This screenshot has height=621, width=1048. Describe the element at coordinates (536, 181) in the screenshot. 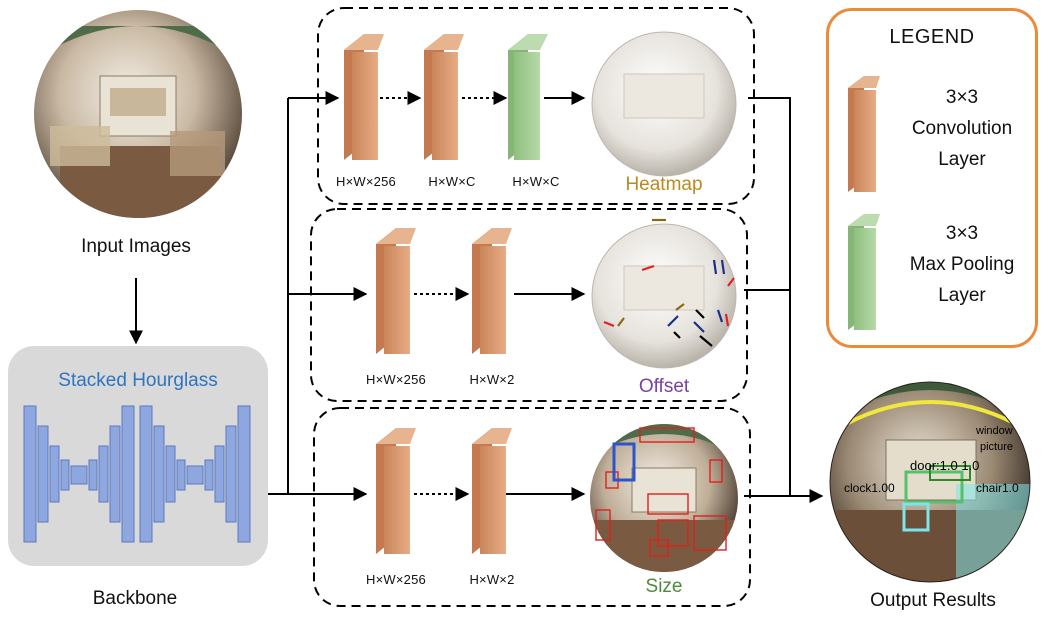

I see `heatmap-dim-3: H×W×C` at that location.